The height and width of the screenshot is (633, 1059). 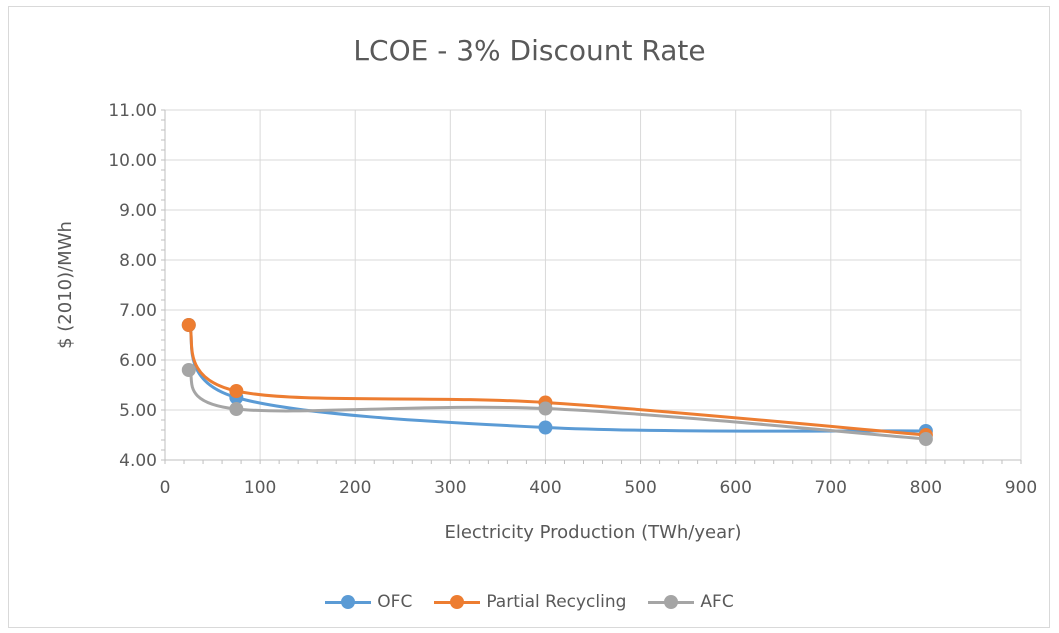 I want to click on series-line-ofc, so click(x=556, y=378).